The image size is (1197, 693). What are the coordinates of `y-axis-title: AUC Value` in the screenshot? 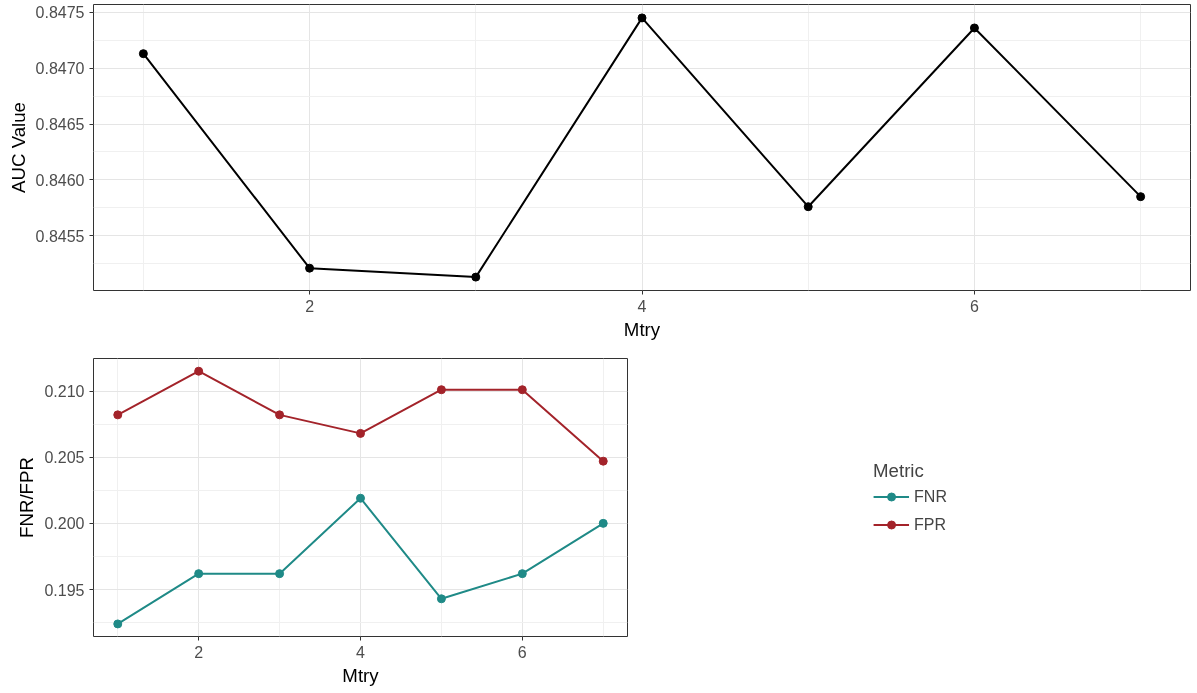 It's located at (18, 147).